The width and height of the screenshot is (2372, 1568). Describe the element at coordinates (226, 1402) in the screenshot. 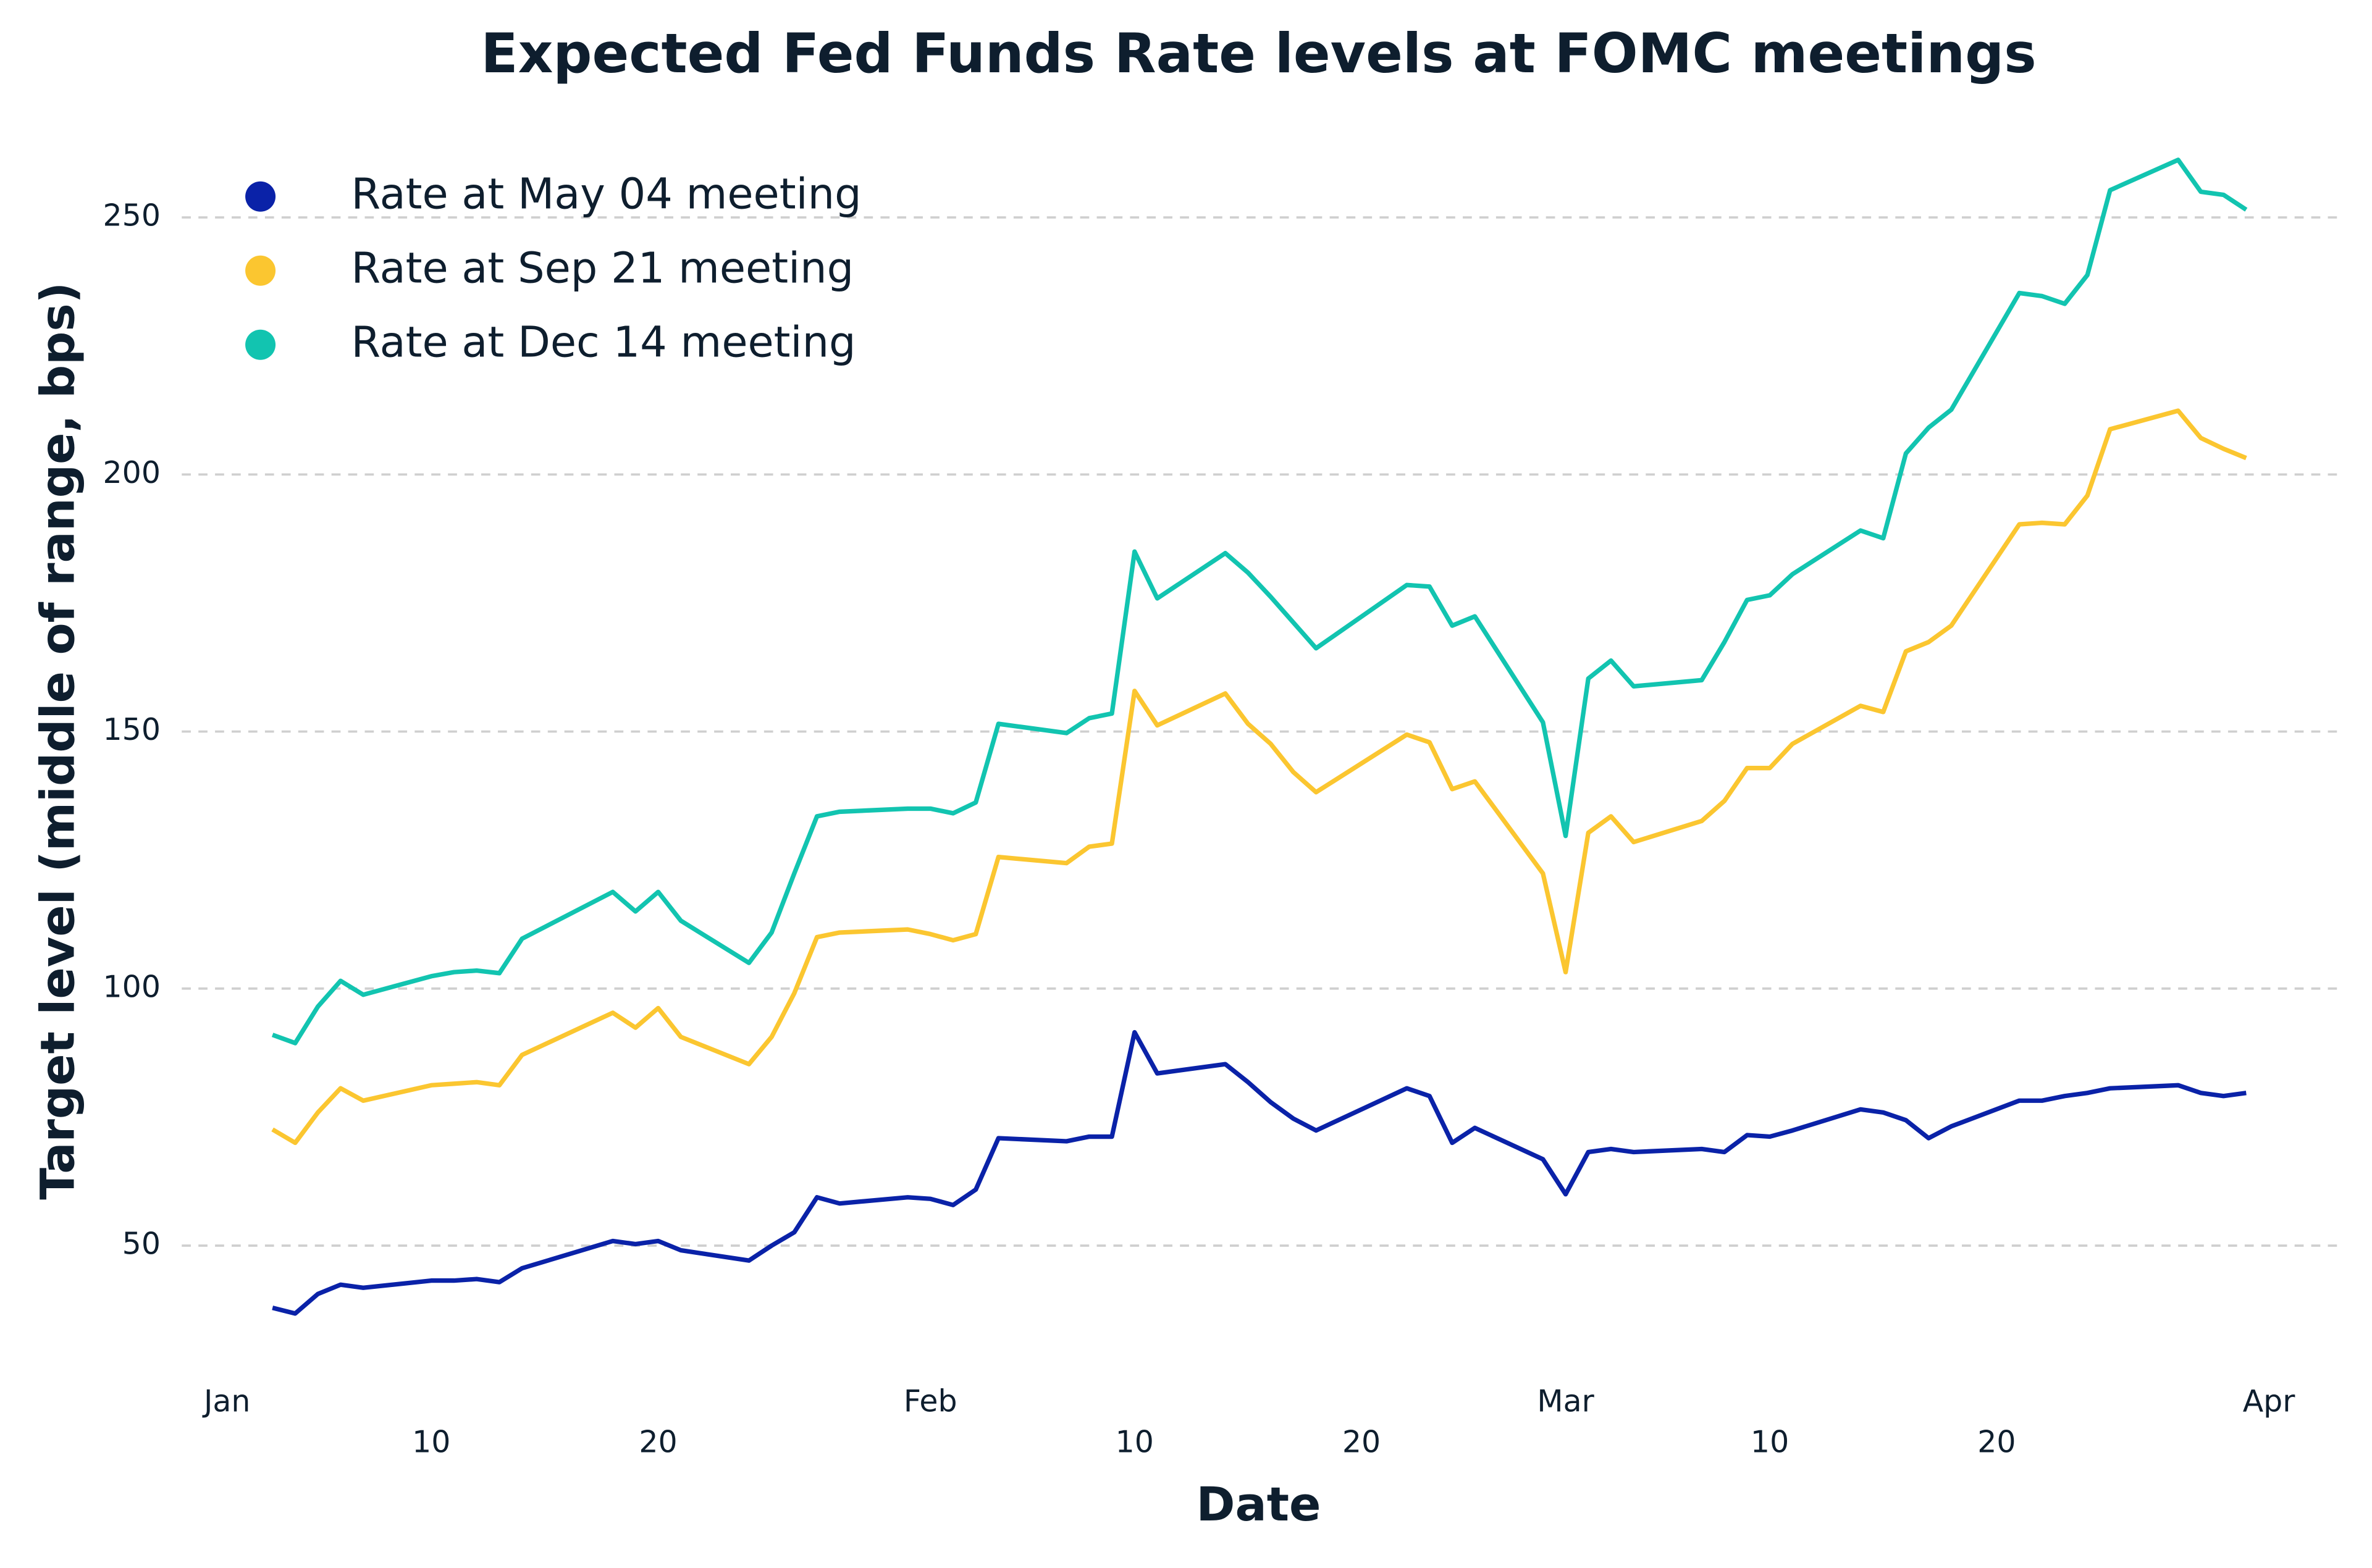

I see `x-tick-label: Jan` at that location.